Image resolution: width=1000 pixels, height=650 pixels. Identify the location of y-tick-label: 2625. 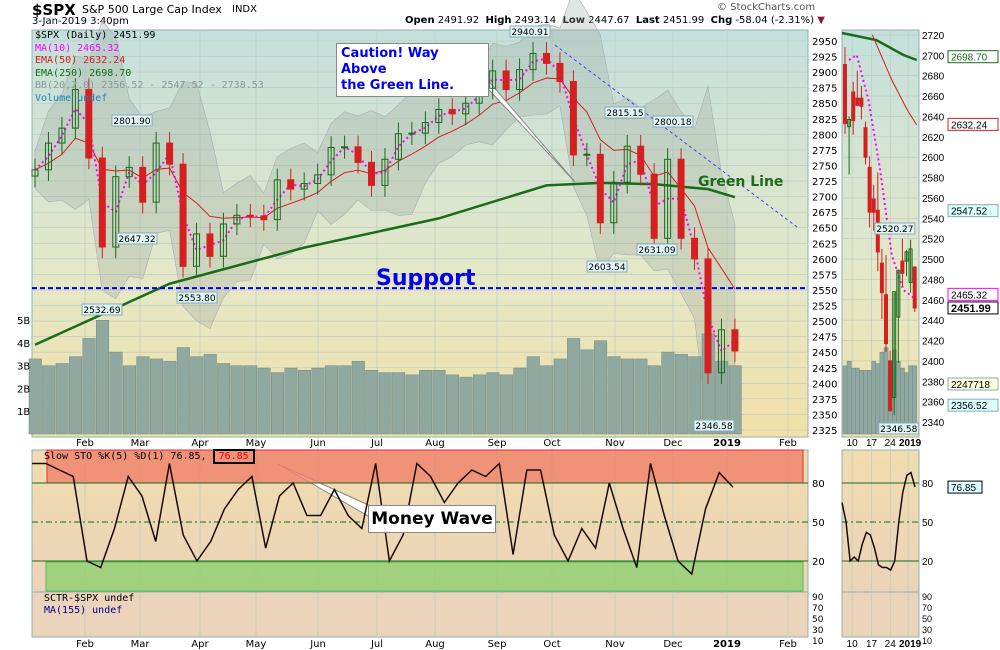
(824, 244).